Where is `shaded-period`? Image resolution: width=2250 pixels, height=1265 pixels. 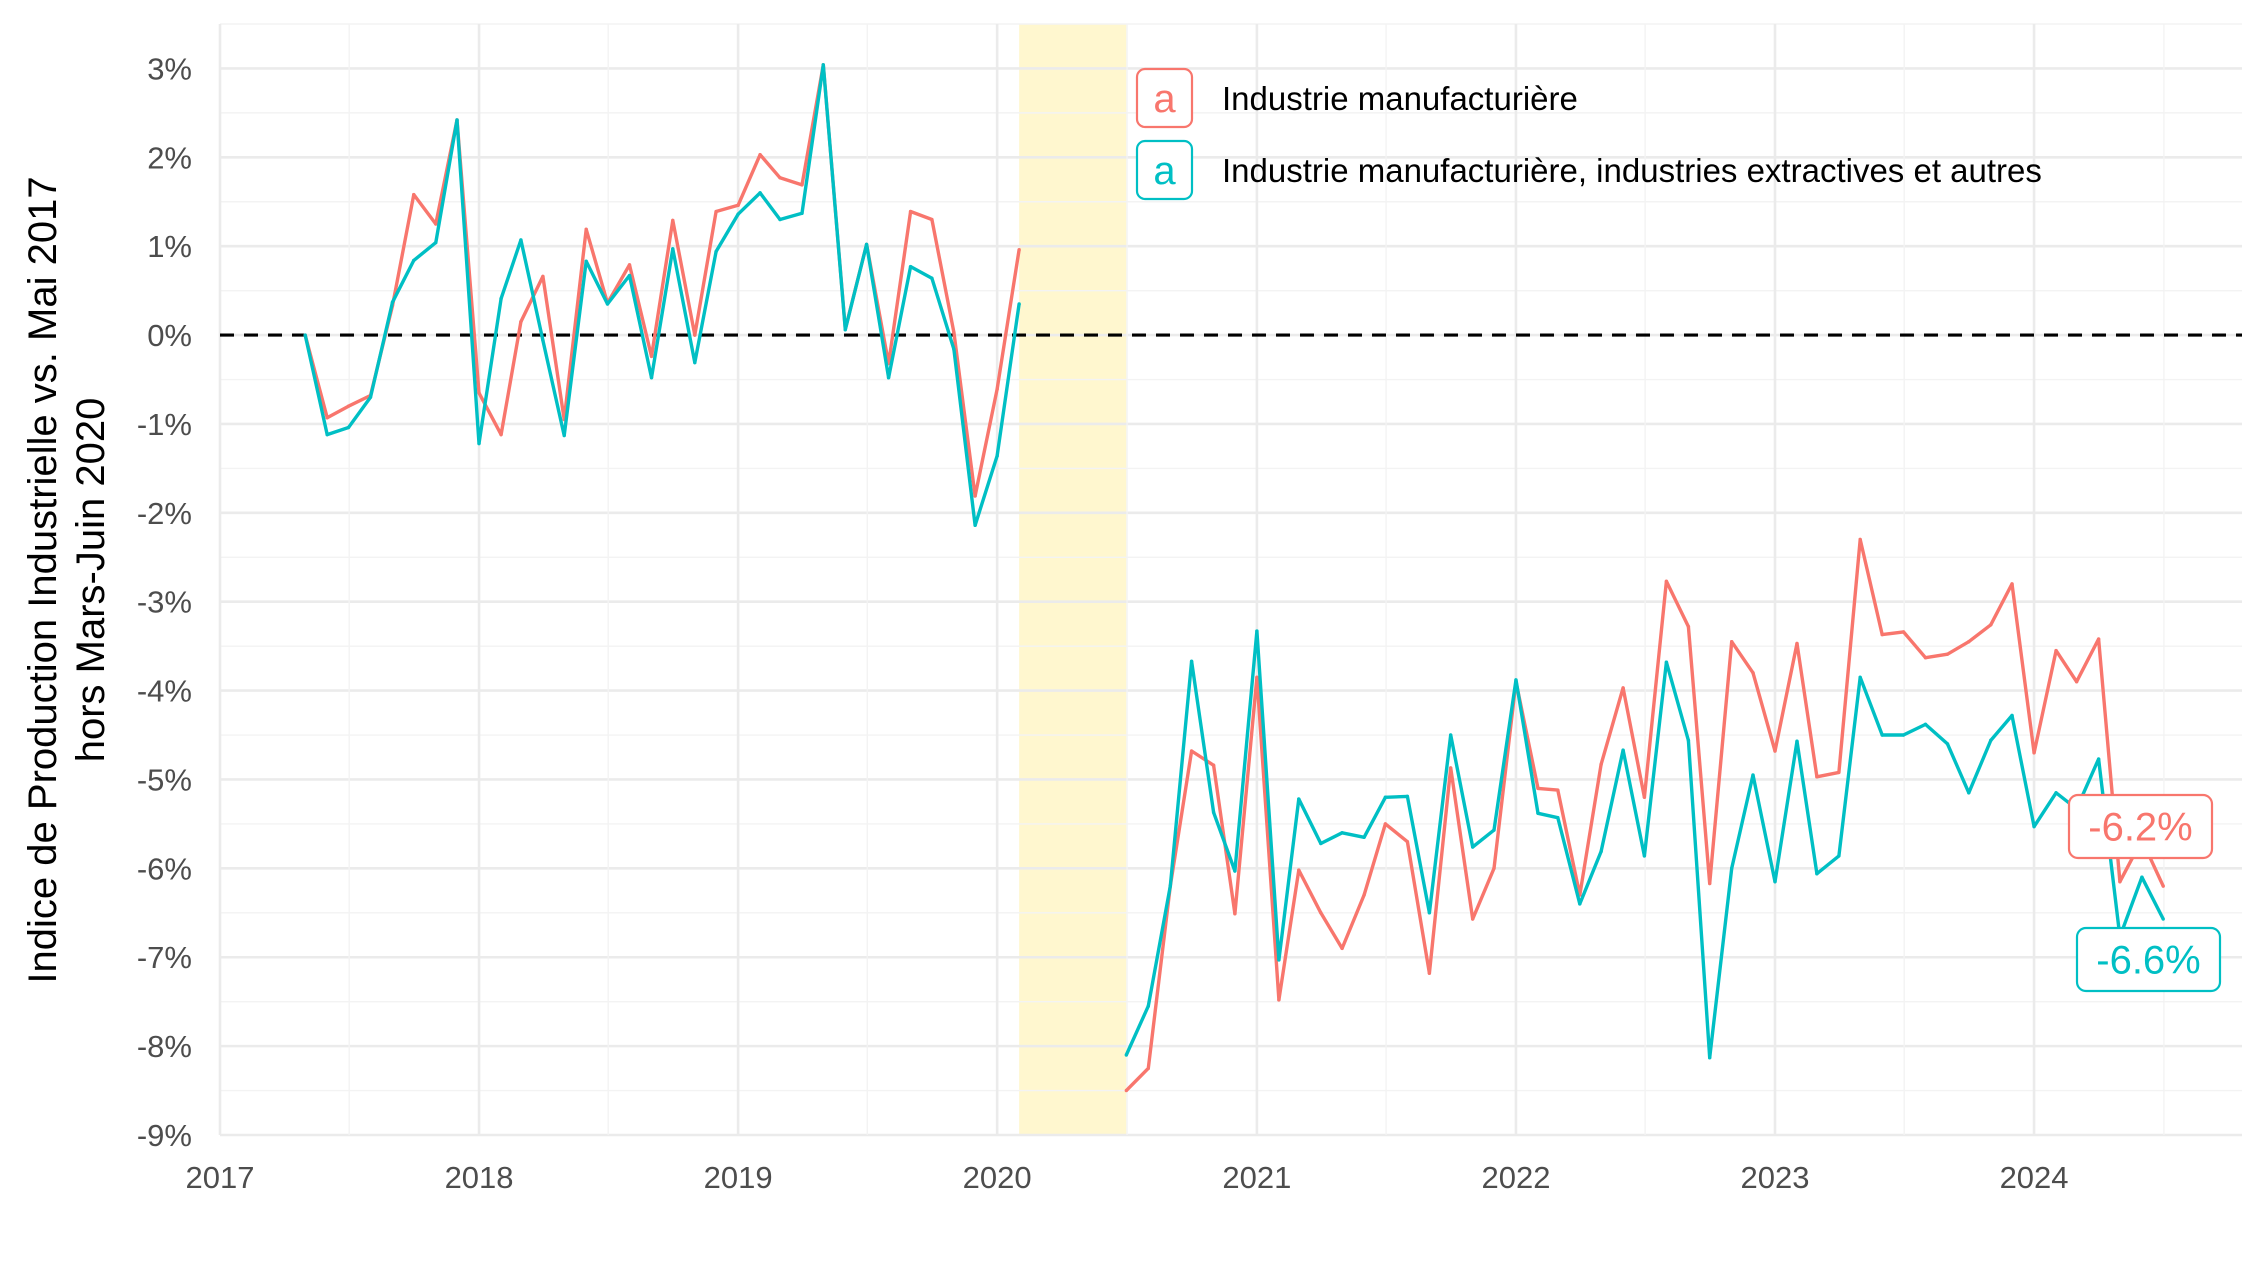
shaded-period is located at coordinates (1073, 579).